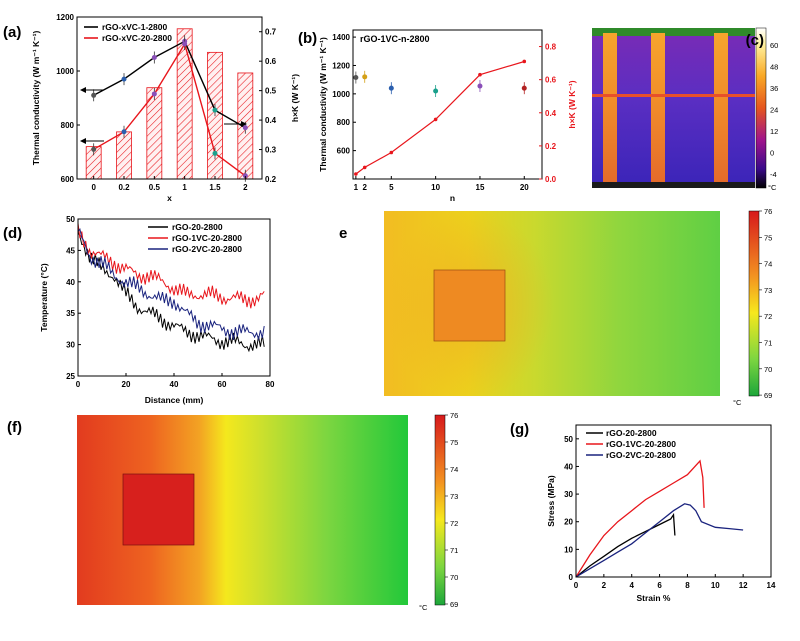 This screenshot has width=800, height=641. What do you see at coordinates (480, 74) in the screenshot?
I see `point-hk-n15` at bounding box center [480, 74].